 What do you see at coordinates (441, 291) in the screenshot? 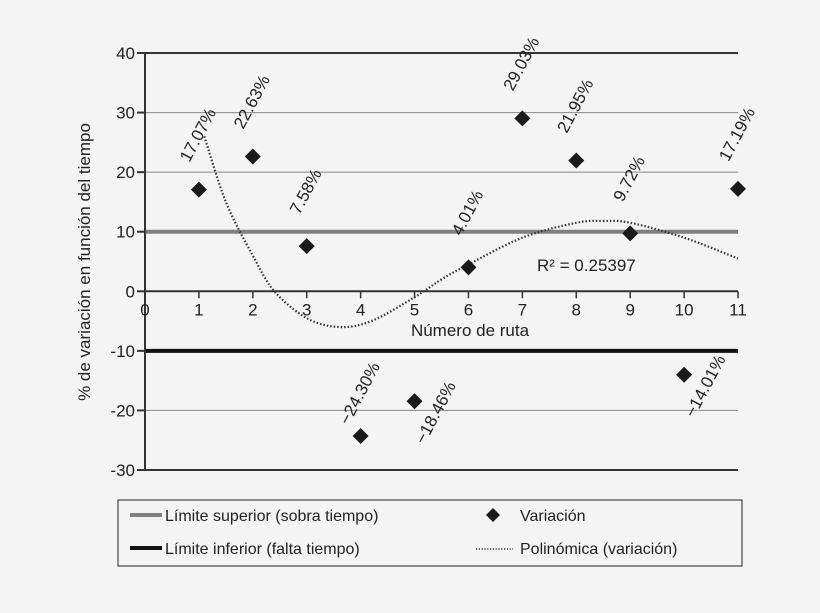
I see `reference-lines` at bounding box center [441, 291].